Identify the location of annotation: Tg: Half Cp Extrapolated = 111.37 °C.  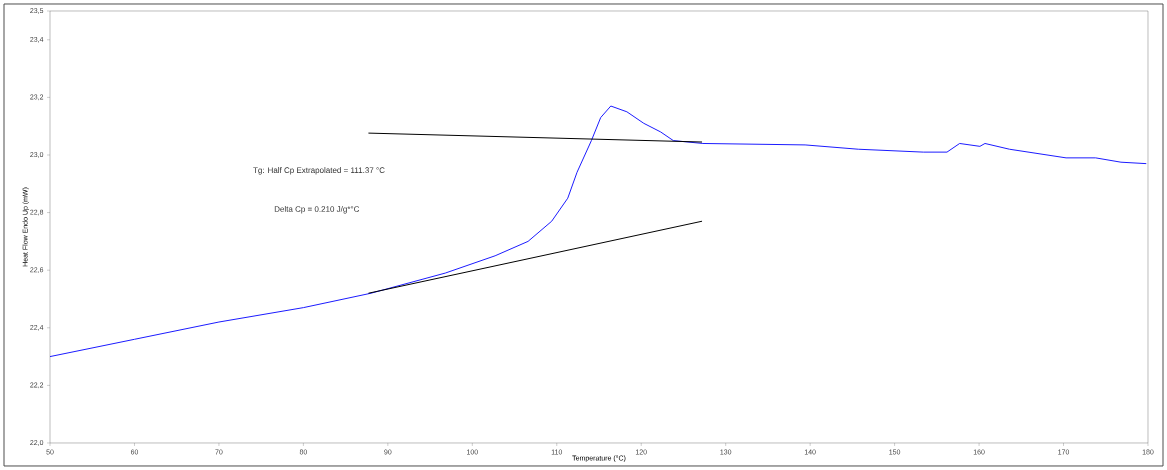
(319, 171).